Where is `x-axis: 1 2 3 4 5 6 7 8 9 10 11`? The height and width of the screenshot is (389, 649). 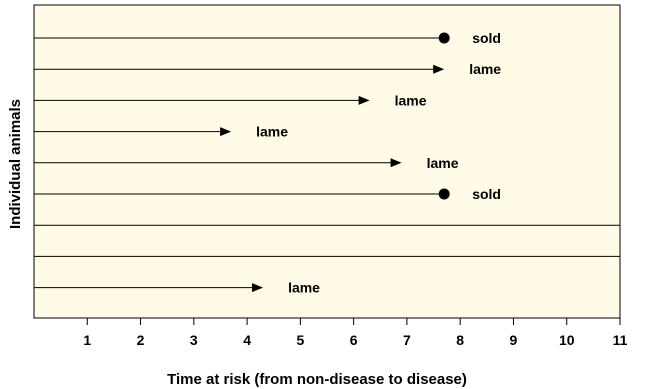 x-axis: 1 2 3 4 5 6 7 8 9 10 11 is located at coordinates (355, 333).